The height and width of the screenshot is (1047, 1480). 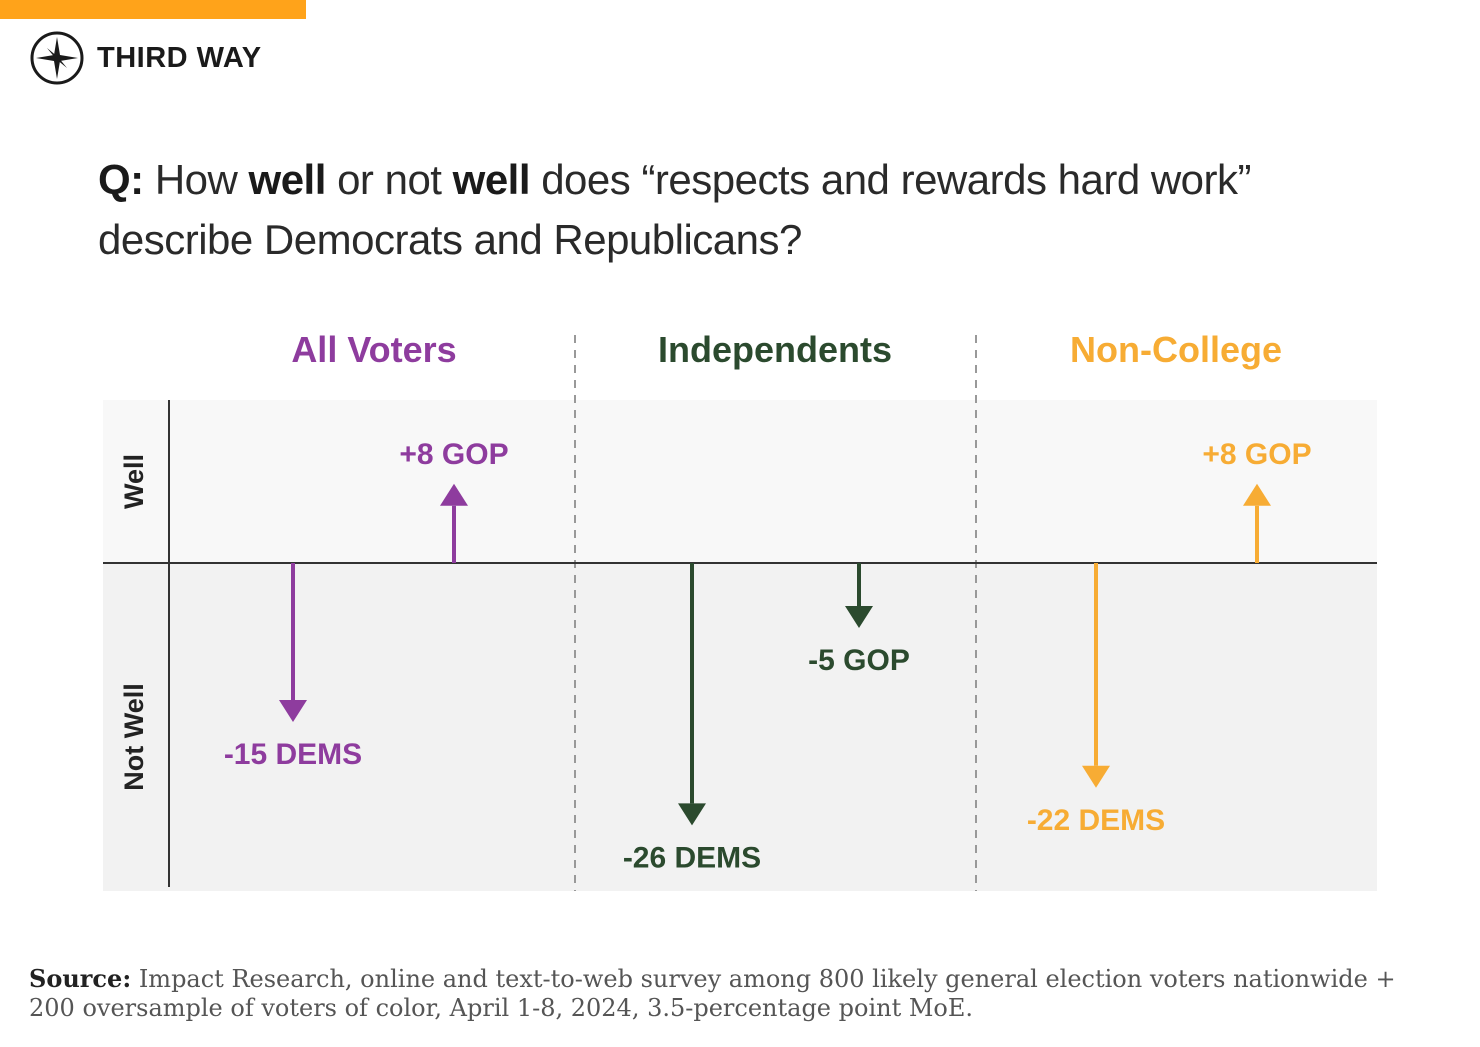 What do you see at coordinates (1256, 454) in the screenshot?
I see `data-label-non-college-gop: +8 GOP` at bounding box center [1256, 454].